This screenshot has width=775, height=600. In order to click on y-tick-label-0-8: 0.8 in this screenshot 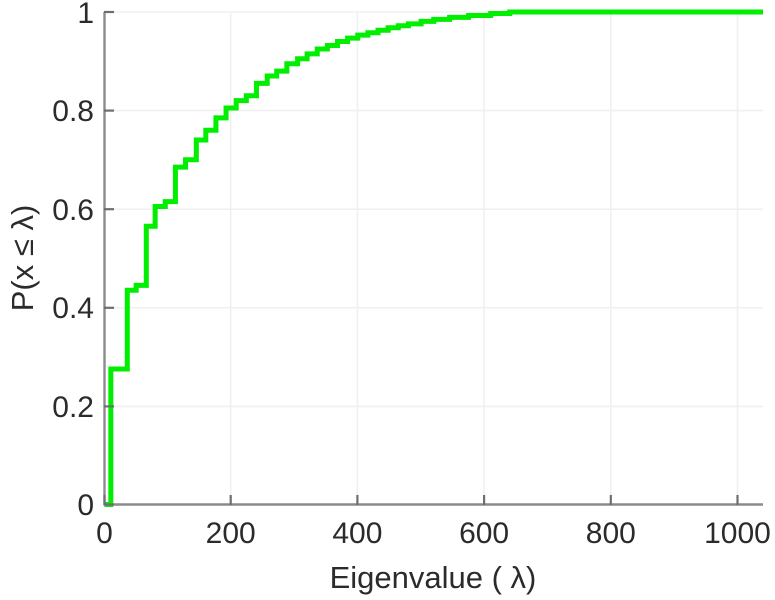, I will do `click(73, 111)`.